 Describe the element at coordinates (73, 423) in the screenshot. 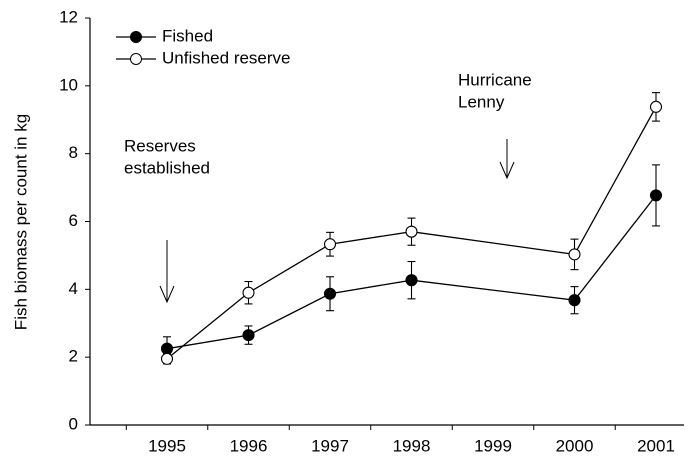

I see `y-tick-label: 0` at that location.